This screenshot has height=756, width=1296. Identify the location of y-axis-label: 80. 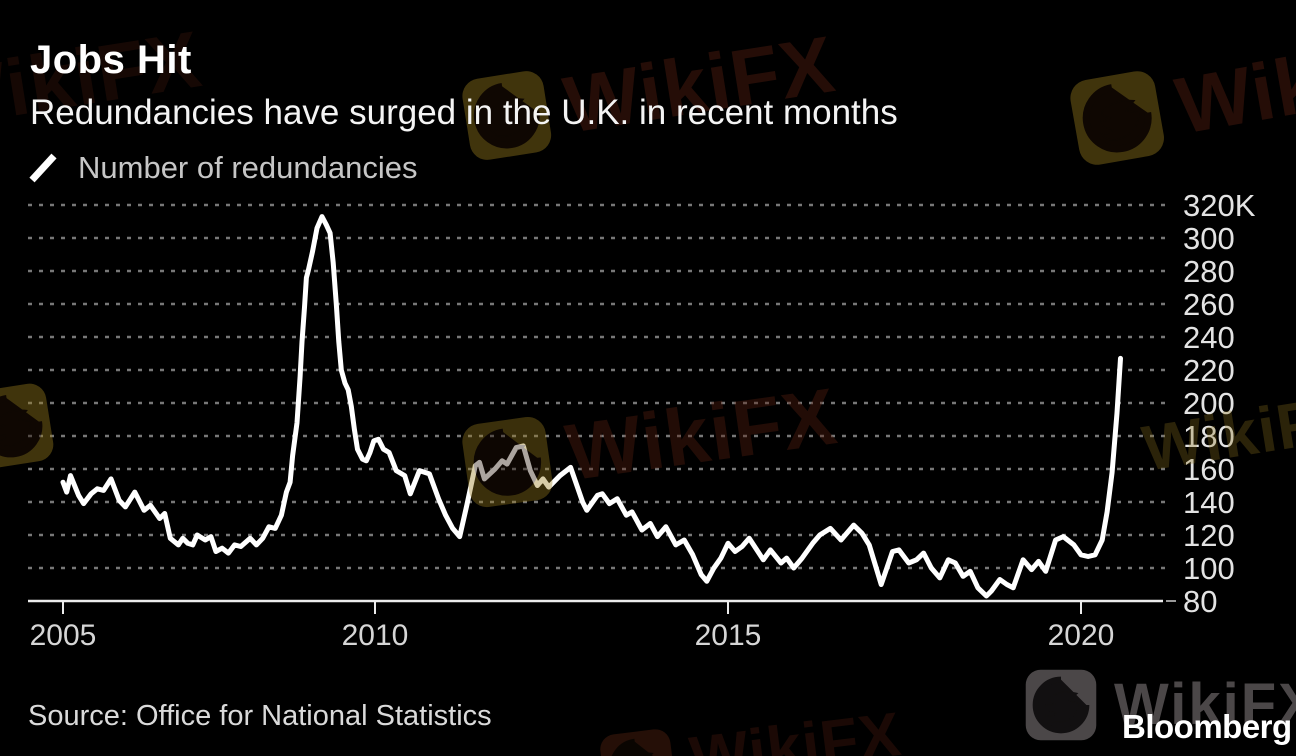
(1200, 601).